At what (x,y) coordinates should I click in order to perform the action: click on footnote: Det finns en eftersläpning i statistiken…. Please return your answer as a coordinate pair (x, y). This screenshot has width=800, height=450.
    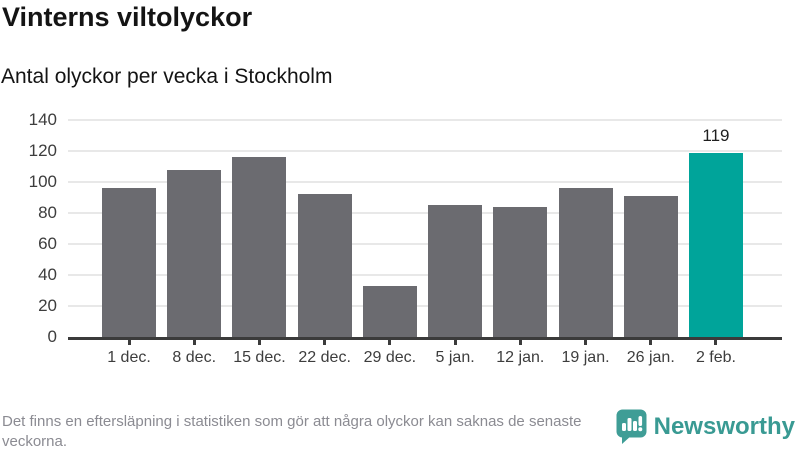
    Looking at the image, I should click on (292, 431).